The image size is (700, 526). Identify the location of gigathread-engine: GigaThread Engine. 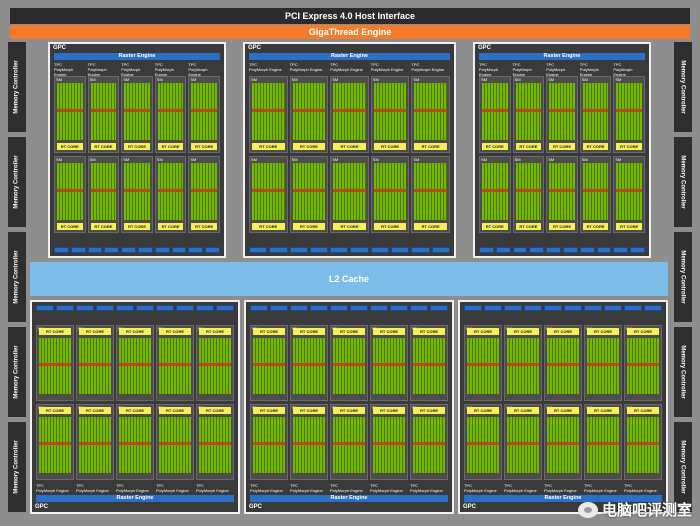
(350, 32).